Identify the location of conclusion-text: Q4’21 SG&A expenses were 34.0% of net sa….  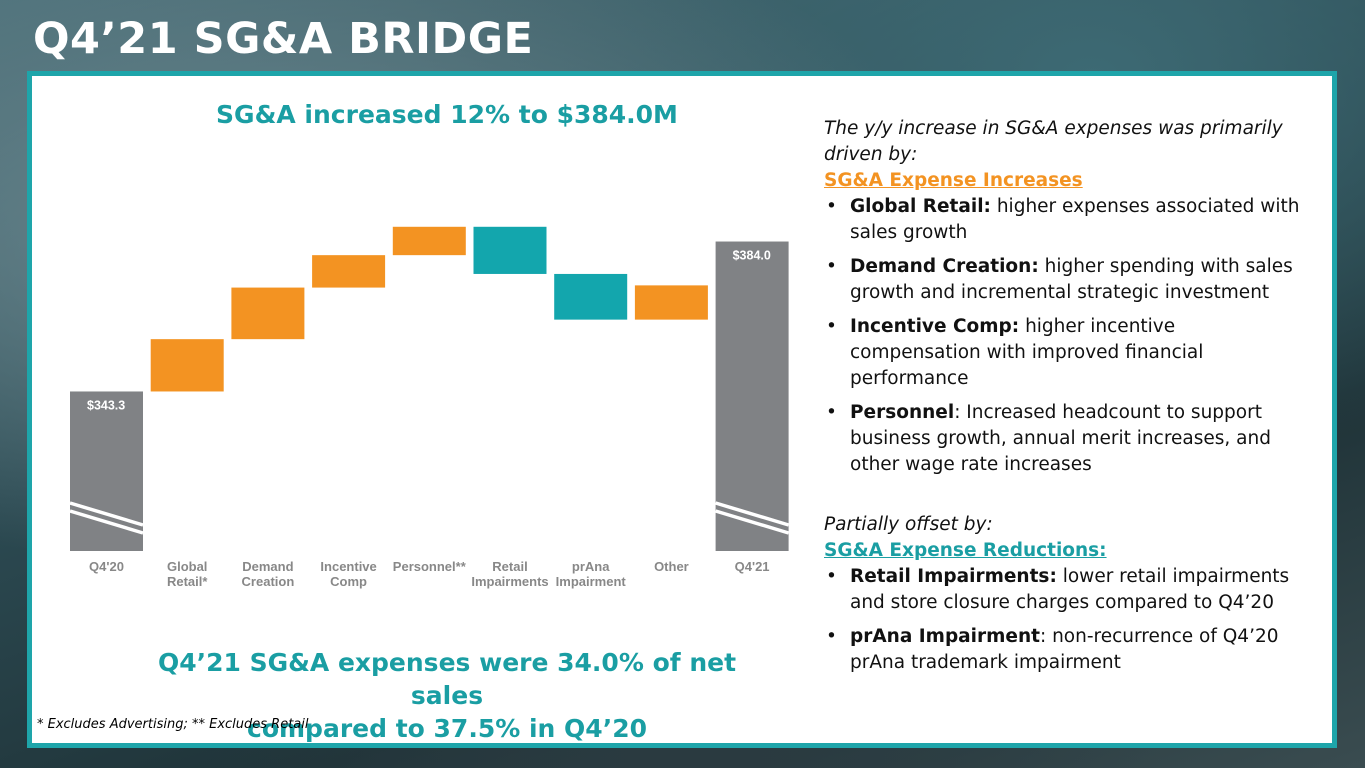
(447, 695).